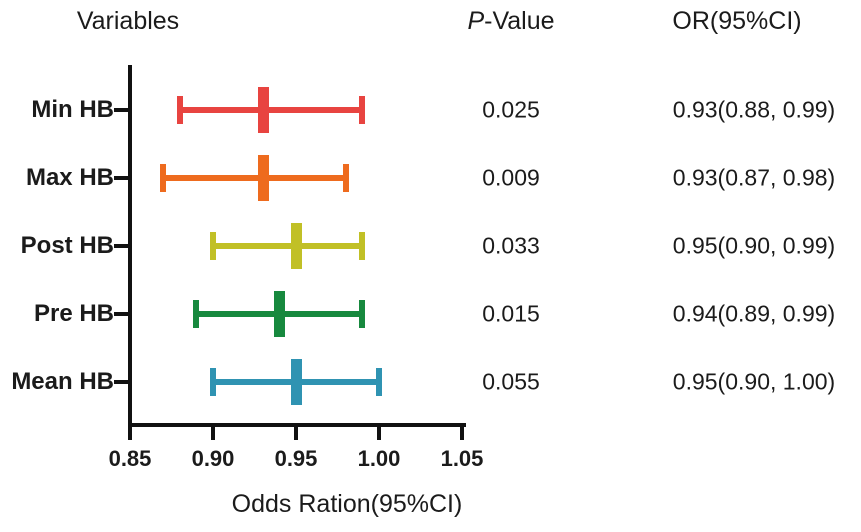 This screenshot has width=861, height=532. What do you see at coordinates (754, 245) in the screenshot?
I see `or-ci-cell: 0.95(0.90, 0.99)` at bounding box center [754, 245].